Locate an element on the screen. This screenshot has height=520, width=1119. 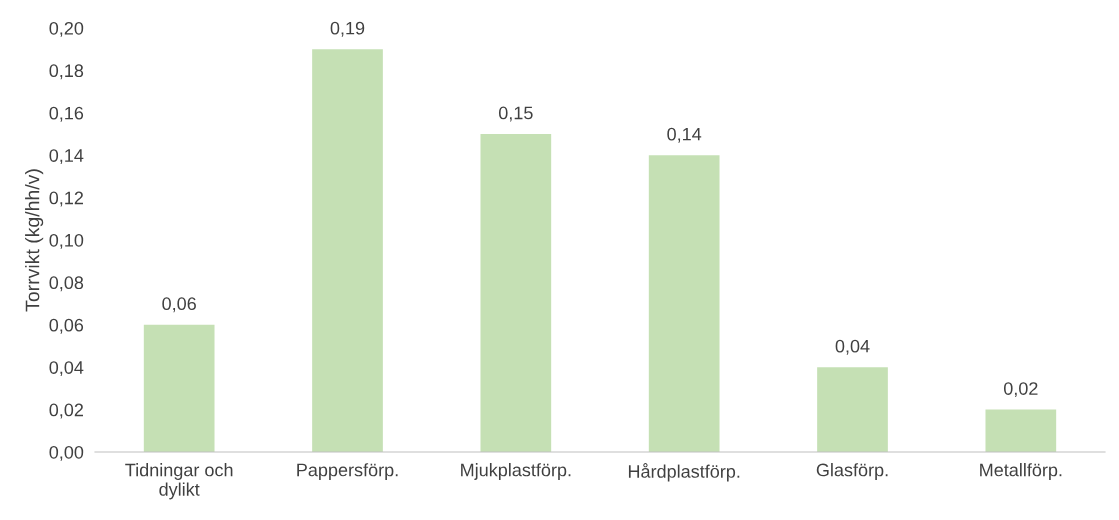
x-tick-label: Hårdplastförp. is located at coordinates (684, 472).